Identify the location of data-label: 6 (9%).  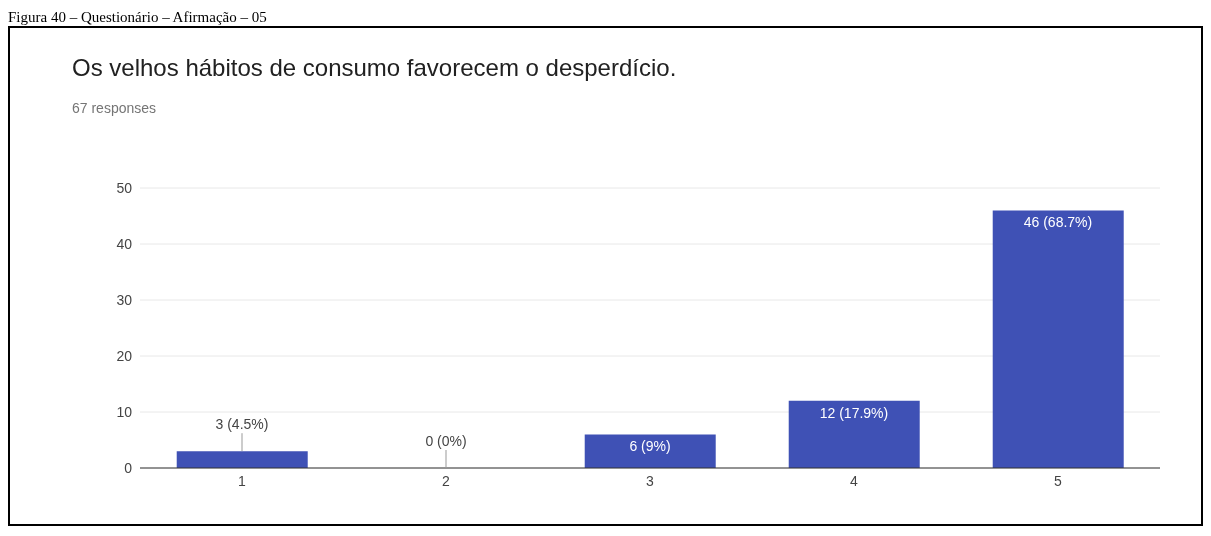
(650, 446).